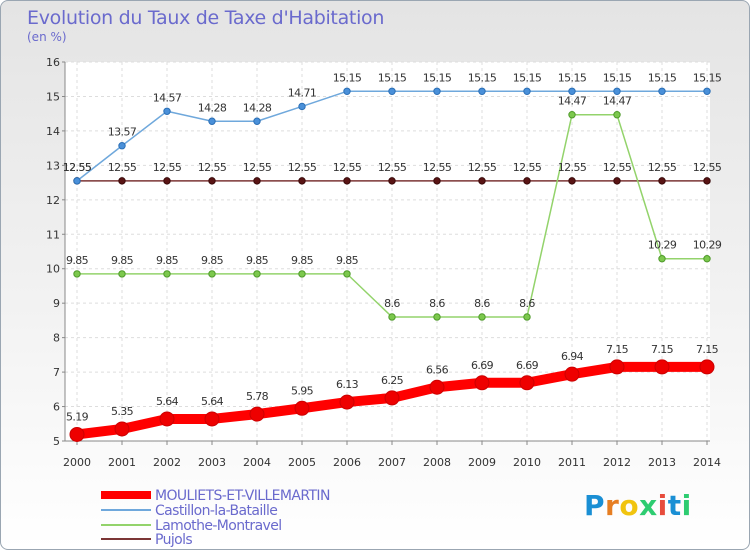  Describe the element at coordinates (686, 505) in the screenshot. I see `logo-letter: i` at that location.